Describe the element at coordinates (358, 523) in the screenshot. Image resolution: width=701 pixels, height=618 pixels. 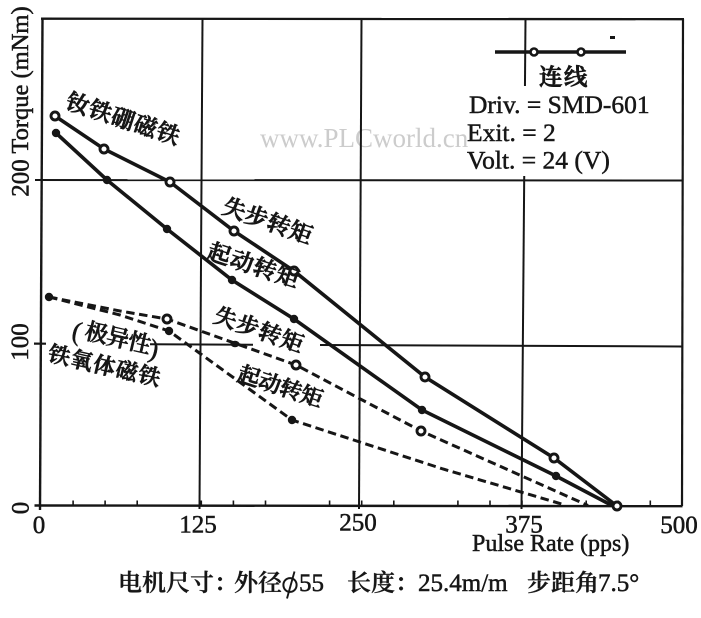
I see `svg-text: 250` at that location.